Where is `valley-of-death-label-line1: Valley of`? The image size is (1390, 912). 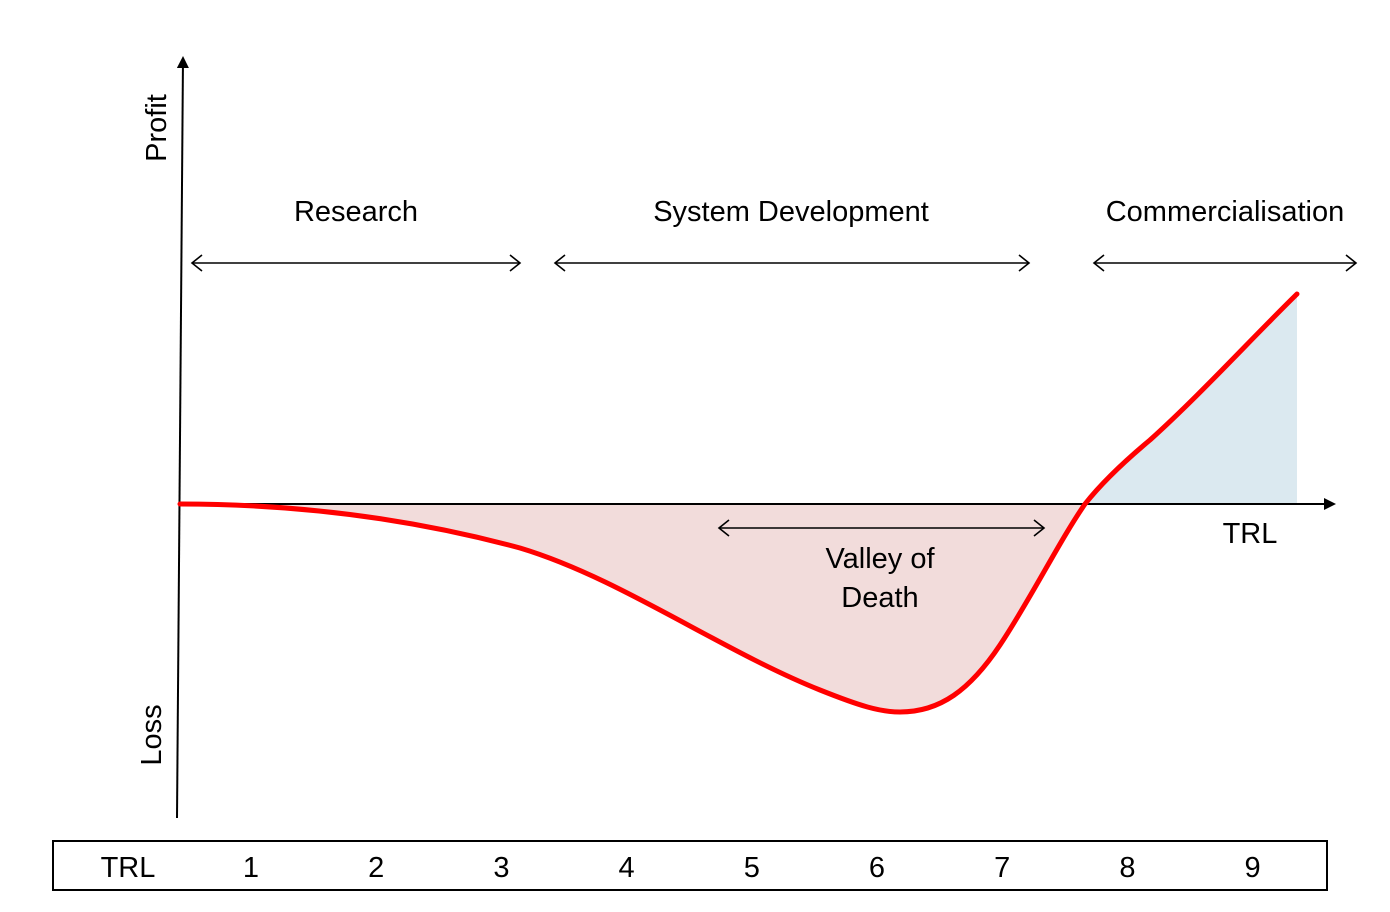 valley-of-death-label-line1: Valley of is located at coordinates (880, 559).